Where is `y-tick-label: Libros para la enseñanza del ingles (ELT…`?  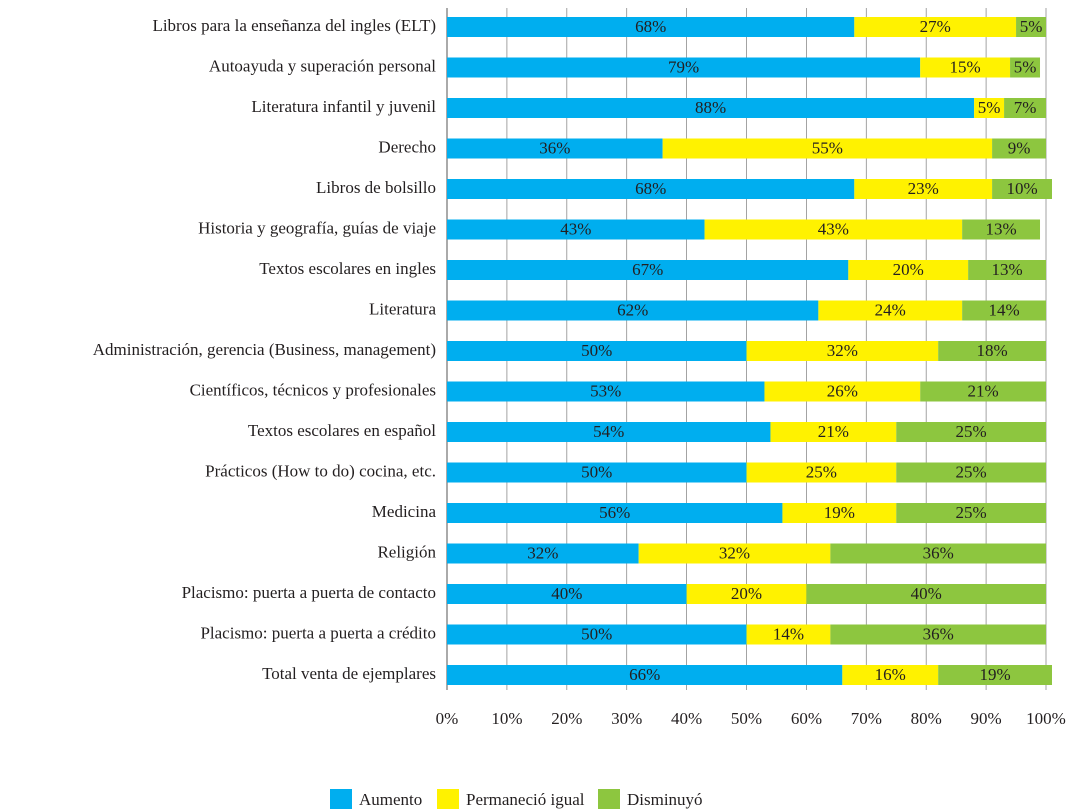
y-tick-label: Libros para la enseñanza del ingles (ELT… is located at coordinates (294, 25).